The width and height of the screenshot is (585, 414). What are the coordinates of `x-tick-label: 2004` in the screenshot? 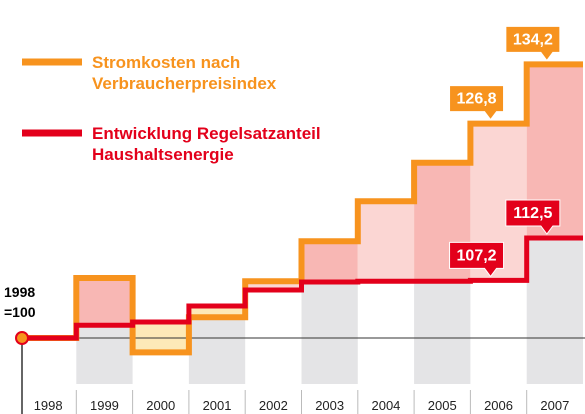 It's located at (385, 405).